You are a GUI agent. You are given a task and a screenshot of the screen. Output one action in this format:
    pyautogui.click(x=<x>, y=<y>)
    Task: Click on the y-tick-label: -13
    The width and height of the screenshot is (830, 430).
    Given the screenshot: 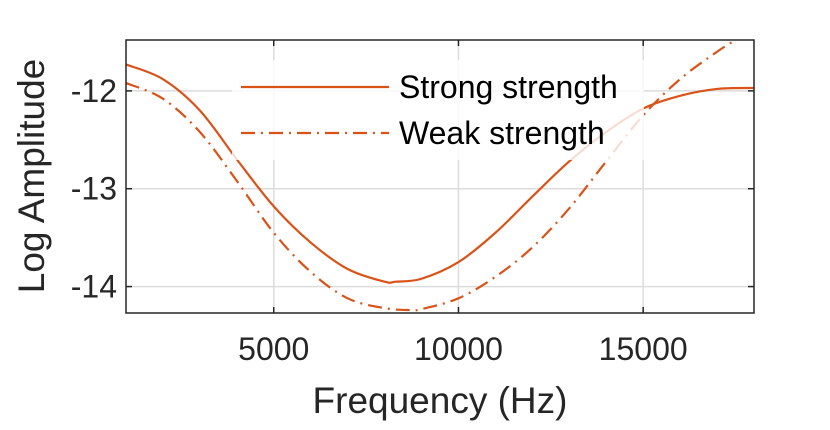 What is the action you would take?
    pyautogui.click(x=94, y=189)
    